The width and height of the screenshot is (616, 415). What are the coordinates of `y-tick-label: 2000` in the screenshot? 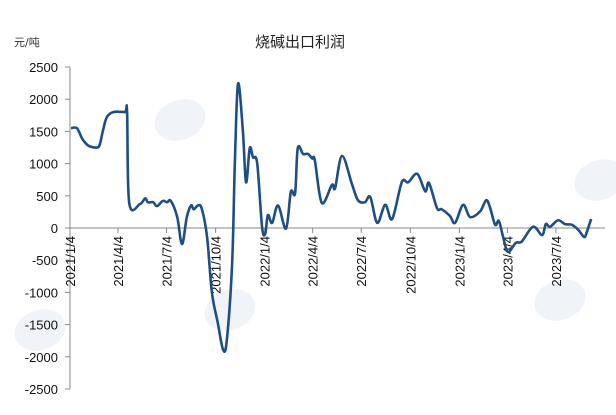 It's located at (43, 99).